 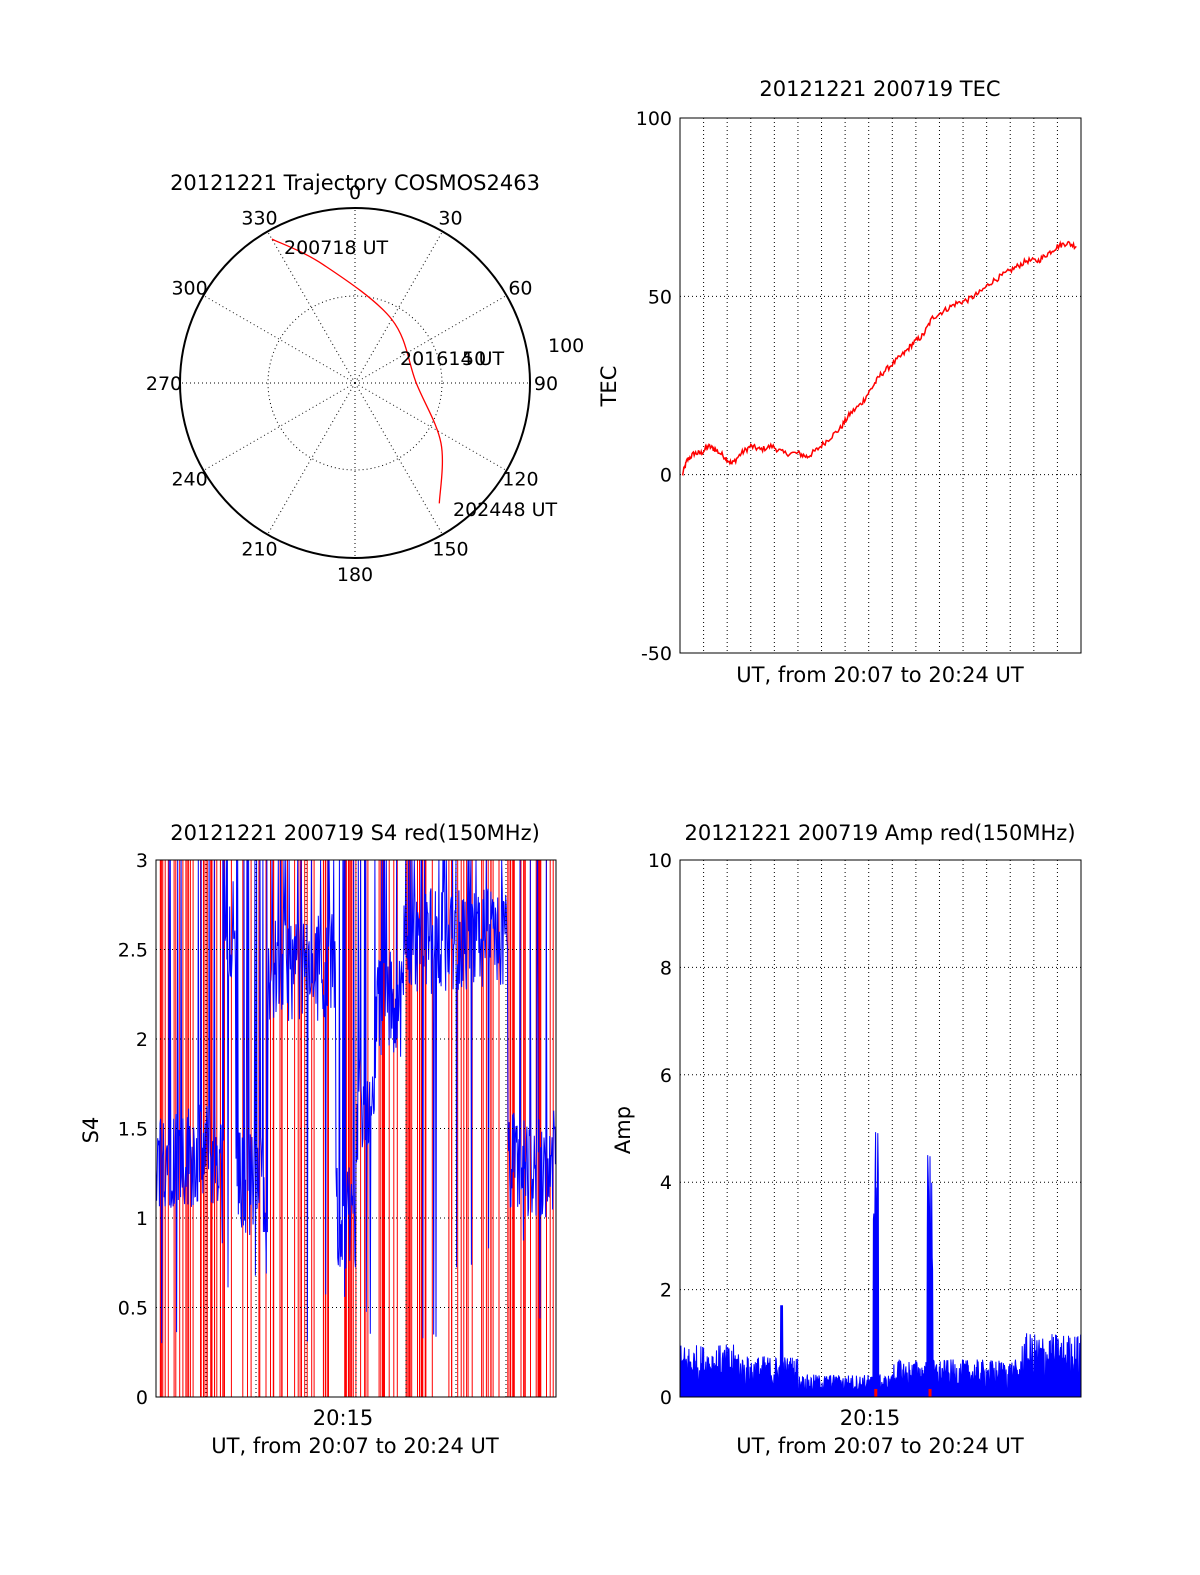 I want to click on polar-azimuth-label: 0, so click(x=355, y=193).